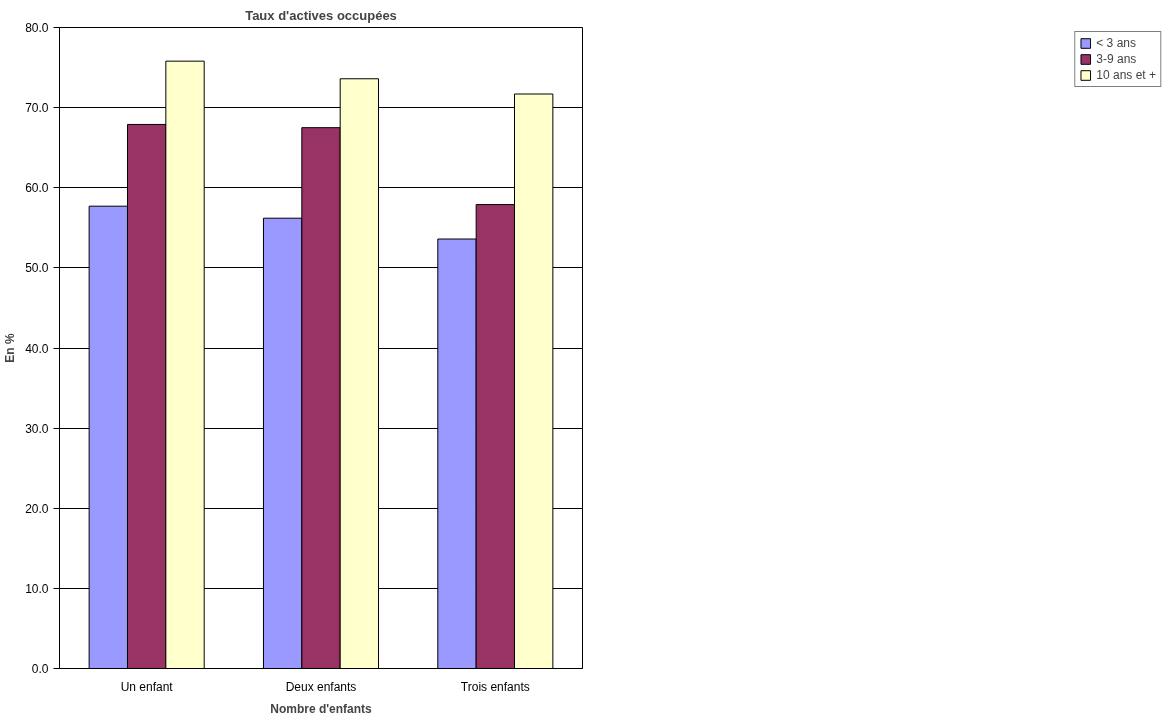 This screenshot has height=723, width=1171. I want to click on y-tick-label: 30.0, so click(37, 428).